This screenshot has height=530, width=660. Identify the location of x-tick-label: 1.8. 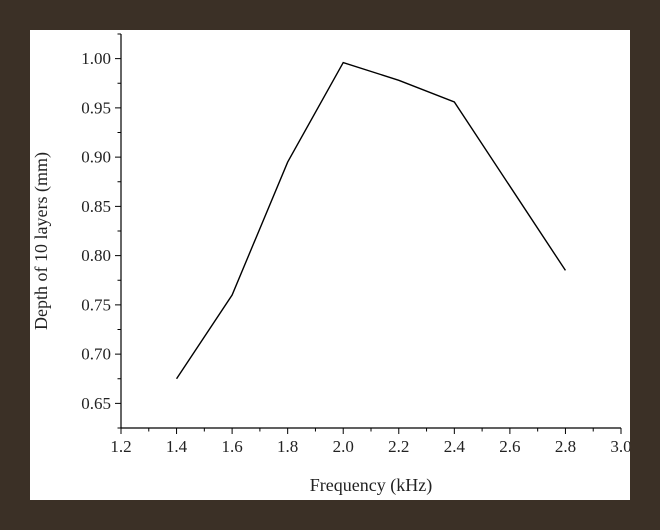
(287, 446).